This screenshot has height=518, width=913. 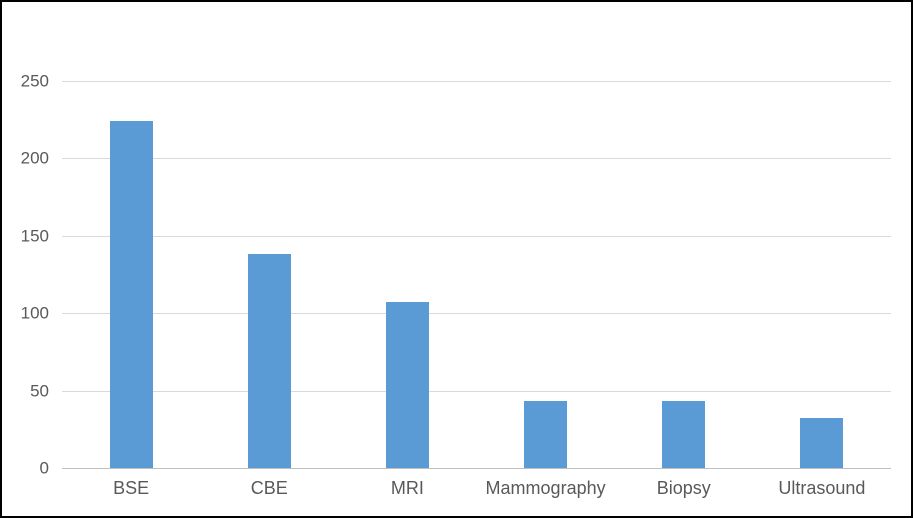 I want to click on bar-biopsy, so click(x=684, y=434).